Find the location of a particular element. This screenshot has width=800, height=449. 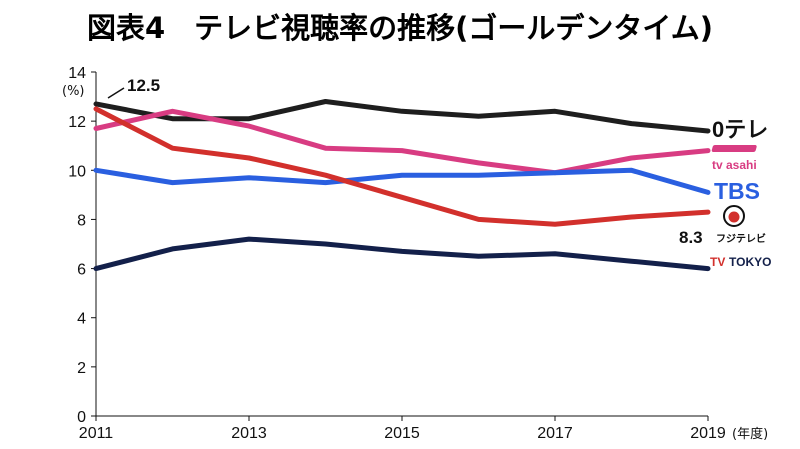

fuji-logo-pupil is located at coordinates (734, 217).